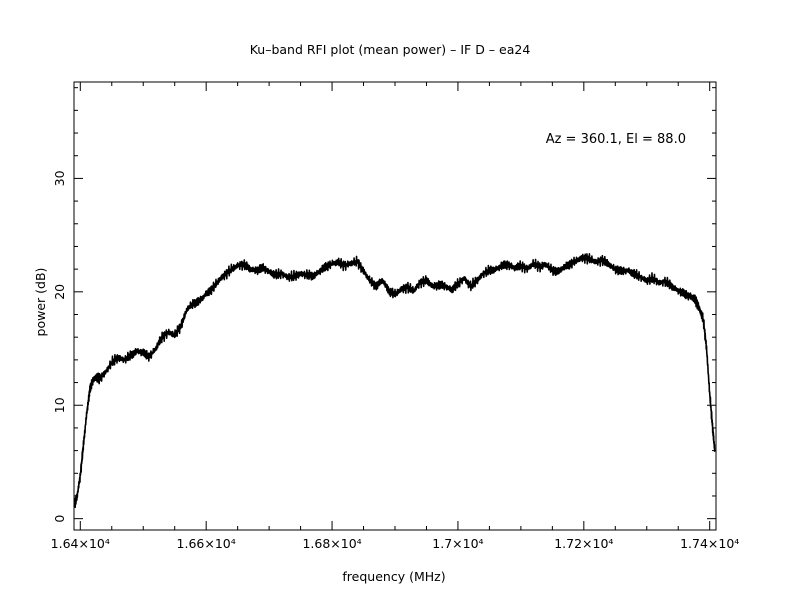 This screenshot has width=792, height=612. I want to click on x-tick-label: 1.72×10⁴, so click(583, 543).